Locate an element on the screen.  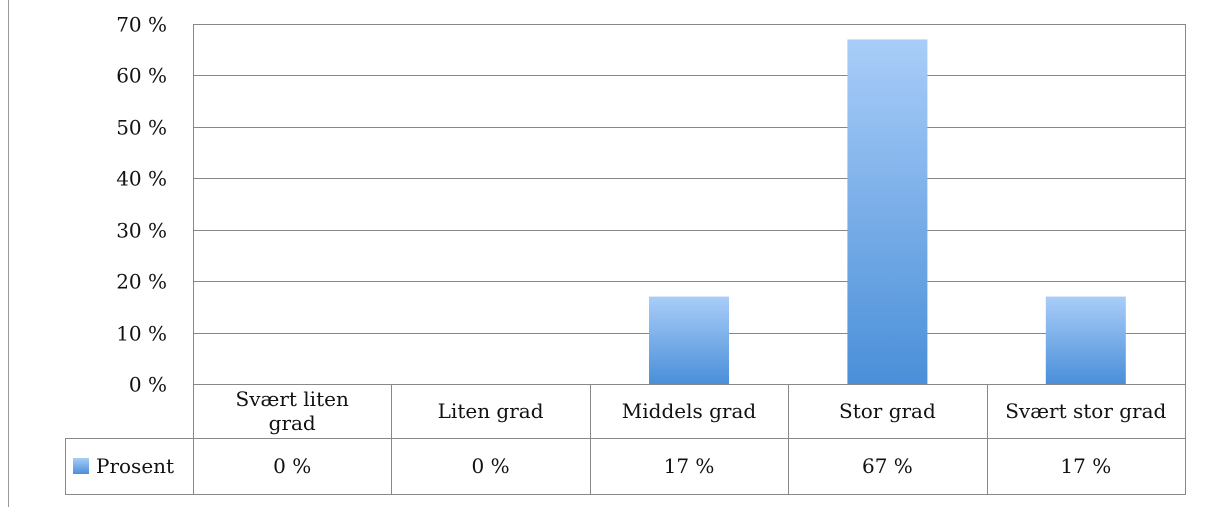
legend-swatch is located at coordinates (81, 466).